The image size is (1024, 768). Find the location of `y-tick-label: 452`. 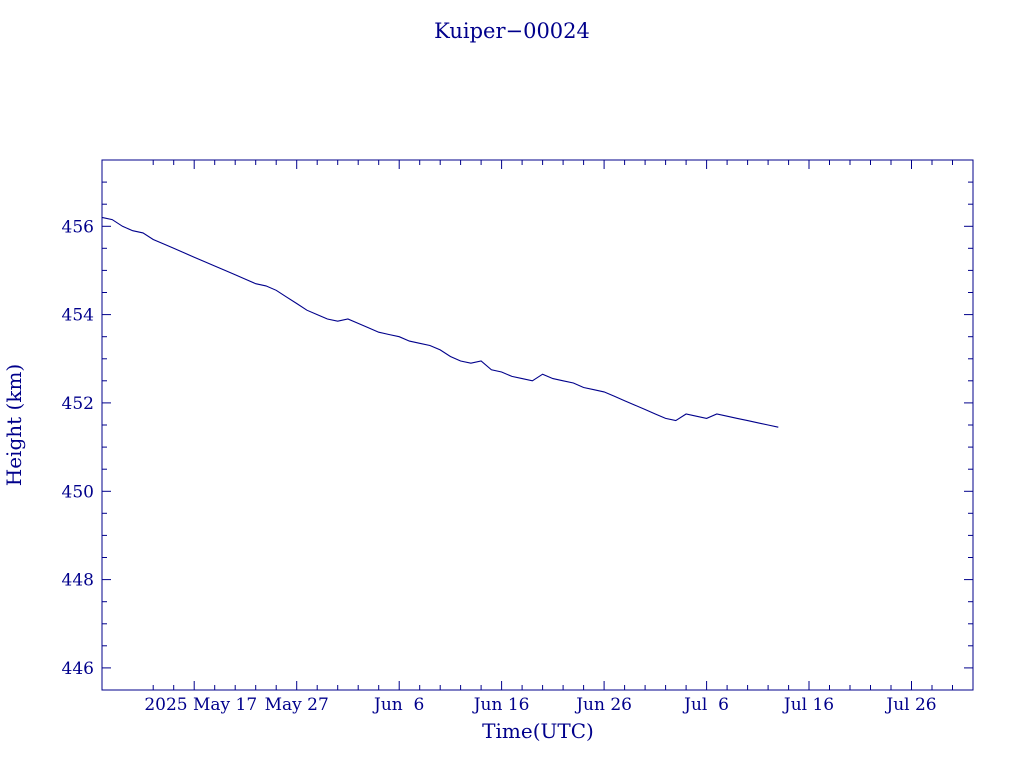

y-tick-label: 452 is located at coordinates (78, 404).